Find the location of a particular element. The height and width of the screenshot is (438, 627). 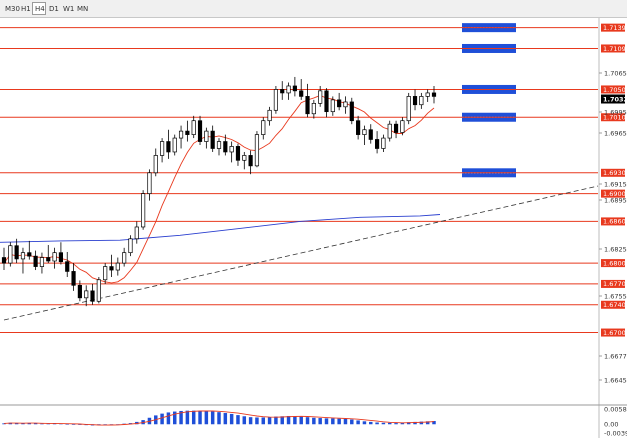

tab-h4: H4 is located at coordinates (39, 8).